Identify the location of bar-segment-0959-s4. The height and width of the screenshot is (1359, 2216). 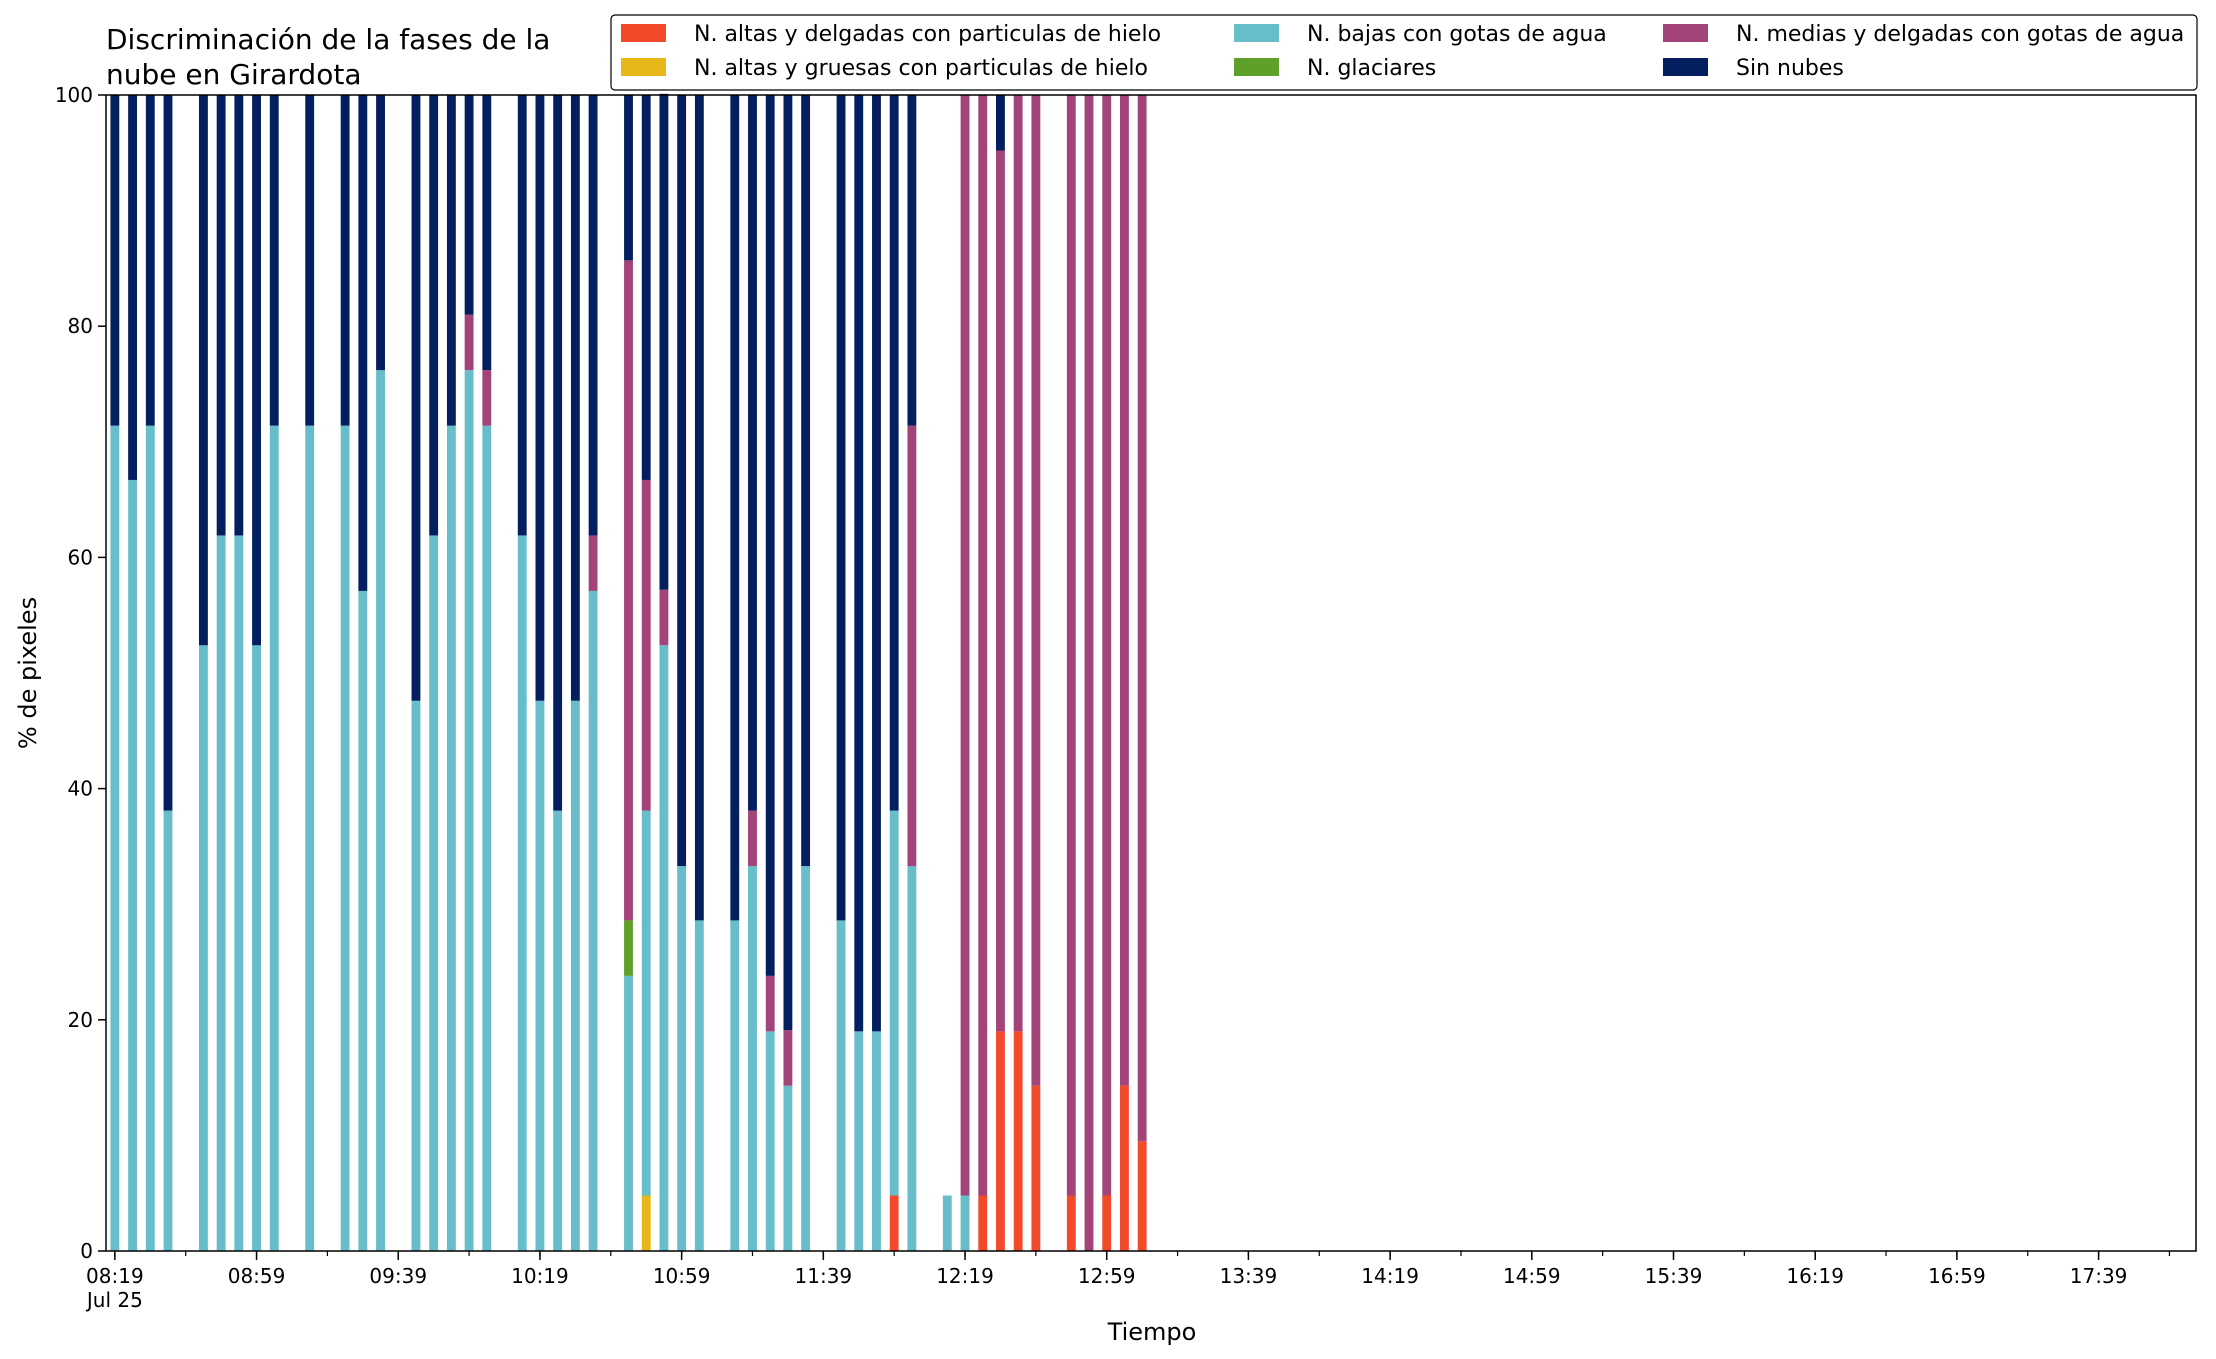
(469, 342).